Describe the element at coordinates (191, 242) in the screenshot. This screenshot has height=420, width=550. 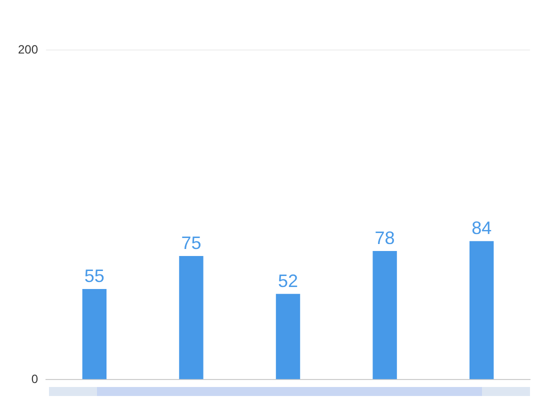
I see `data-label: 75` at that location.